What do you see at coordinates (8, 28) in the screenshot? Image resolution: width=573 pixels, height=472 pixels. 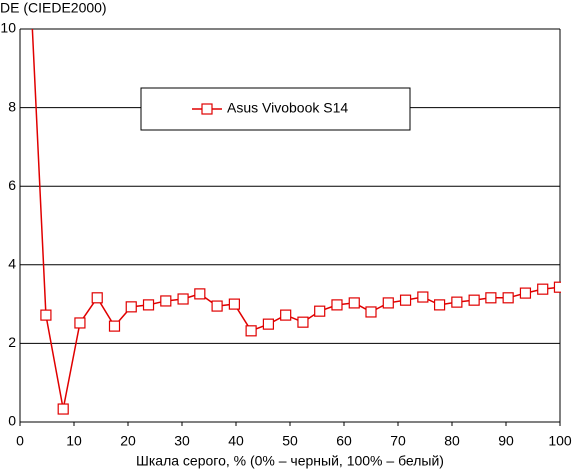 I see `y-tick-label: 10` at bounding box center [8, 28].